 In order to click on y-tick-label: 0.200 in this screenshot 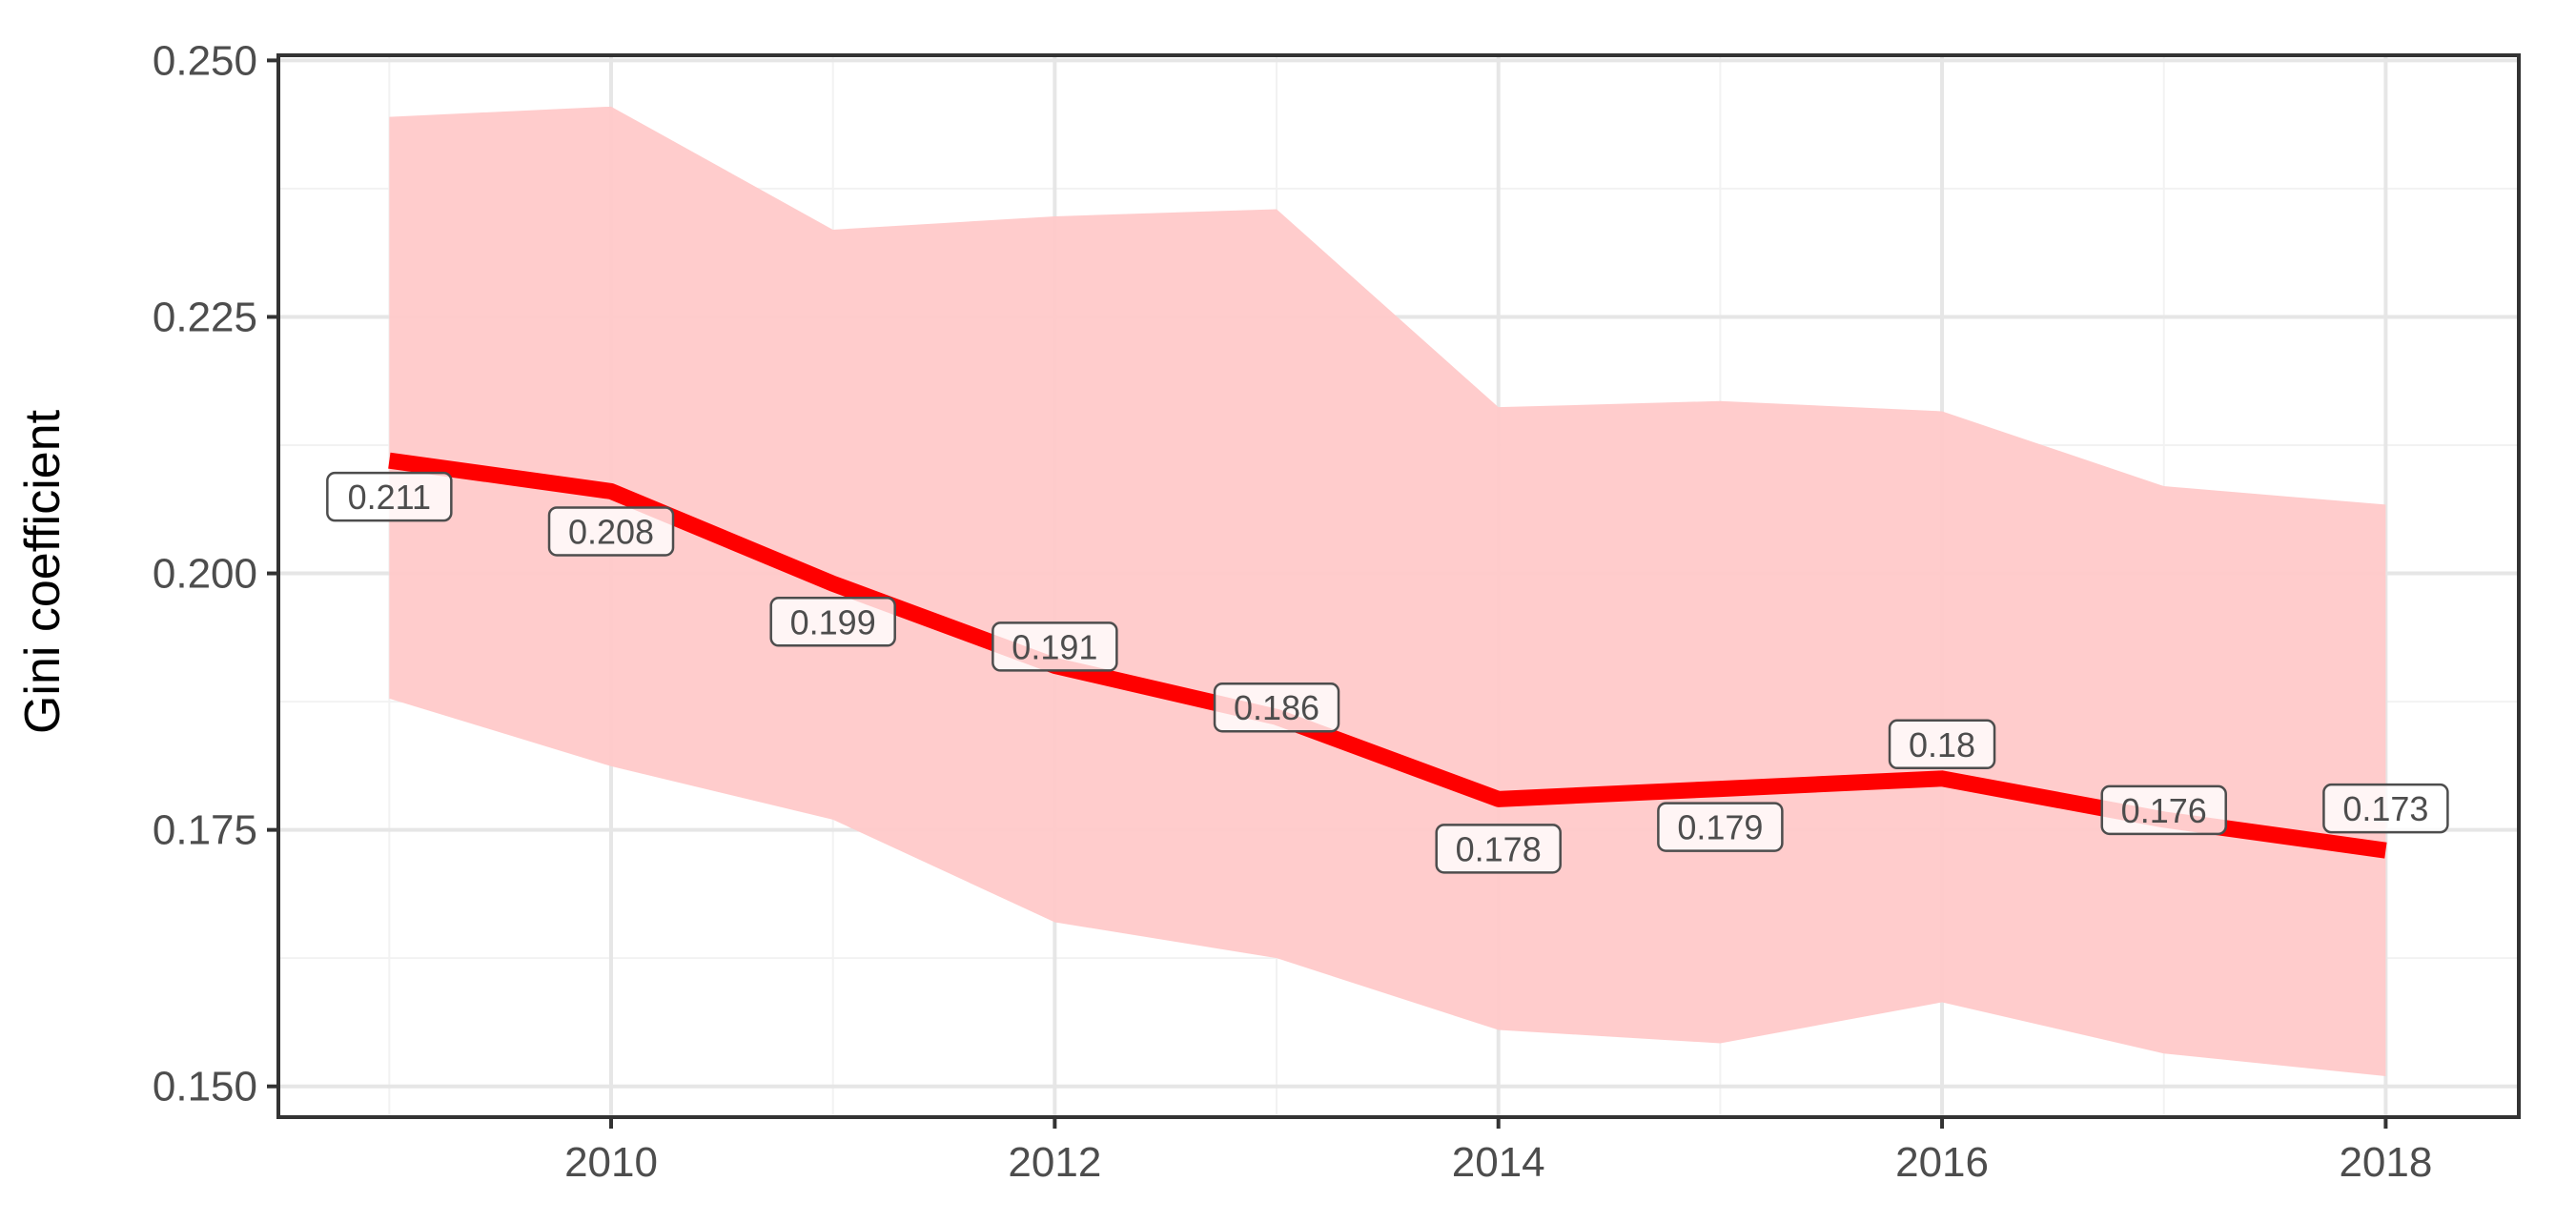, I will do `click(205, 574)`.